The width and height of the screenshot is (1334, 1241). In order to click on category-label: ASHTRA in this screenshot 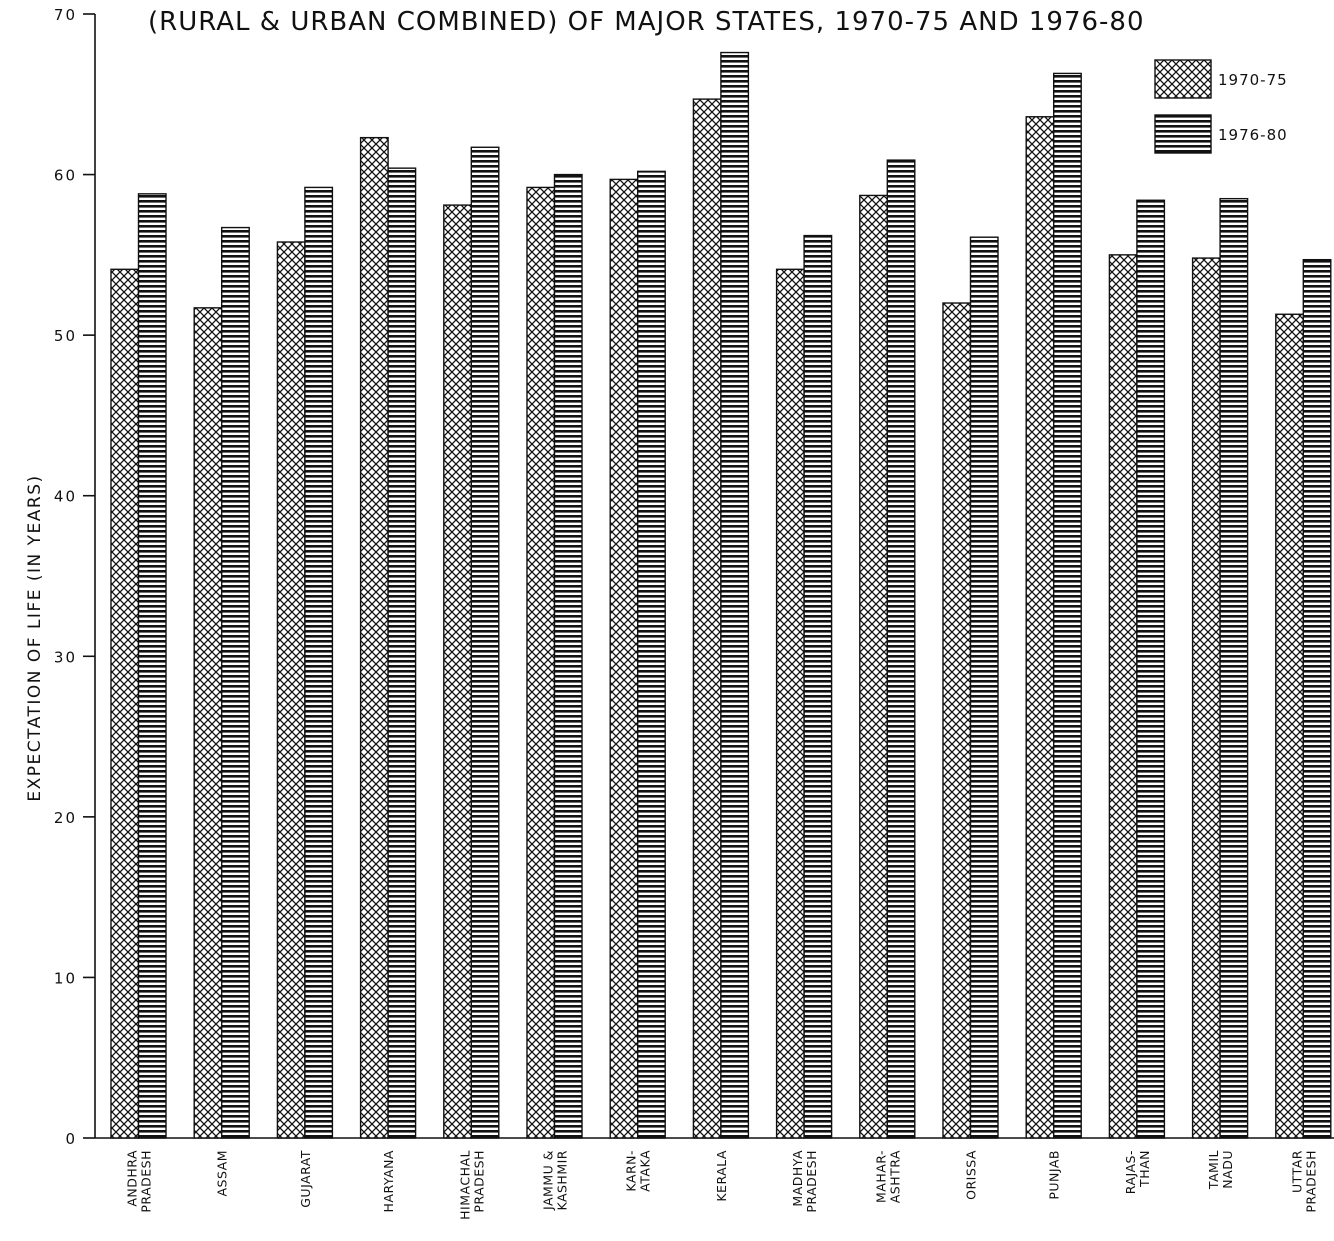, I will do `click(894, 1176)`.